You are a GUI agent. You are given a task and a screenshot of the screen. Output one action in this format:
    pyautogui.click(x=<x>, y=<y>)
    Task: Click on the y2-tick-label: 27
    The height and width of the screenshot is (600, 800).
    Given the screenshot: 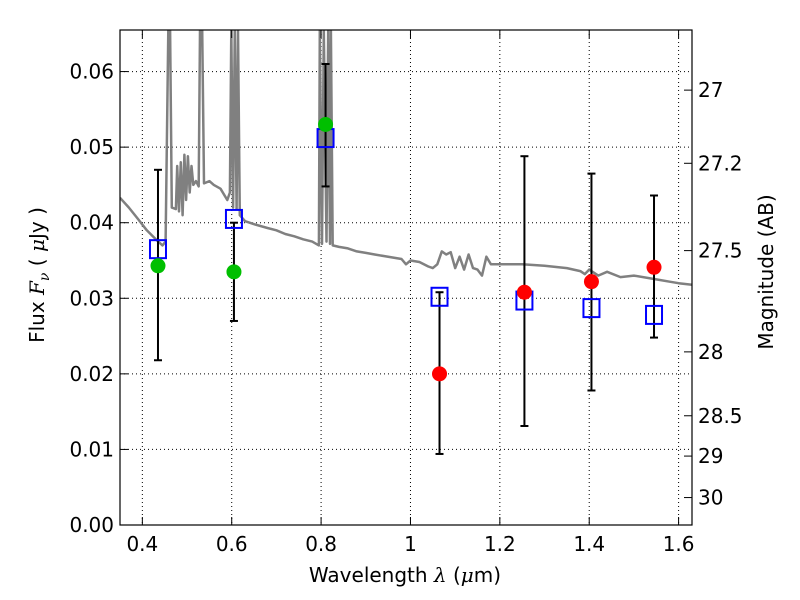 What is the action you would take?
    pyautogui.click(x=710, y=90)
    